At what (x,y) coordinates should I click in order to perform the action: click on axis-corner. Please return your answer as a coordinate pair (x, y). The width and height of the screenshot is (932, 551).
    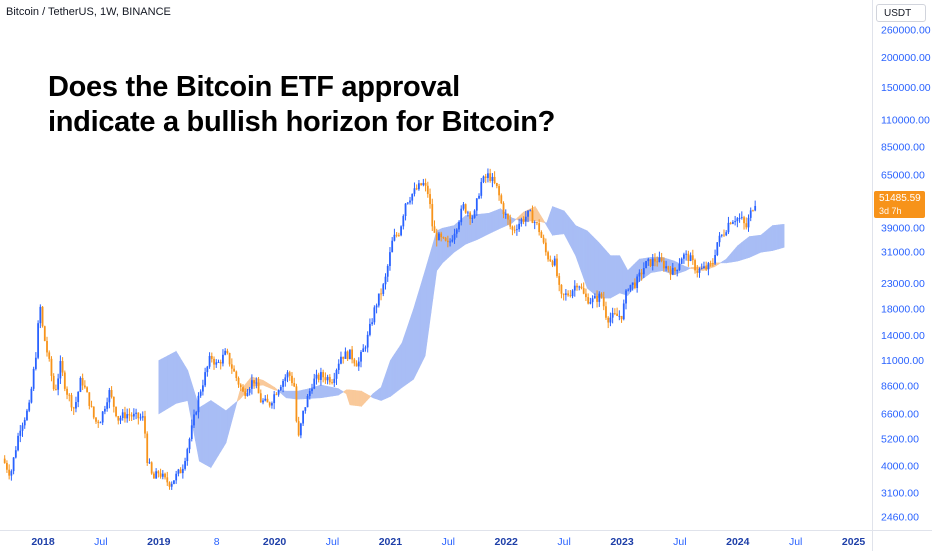
    Looking at the image, I should click on (902, 540).